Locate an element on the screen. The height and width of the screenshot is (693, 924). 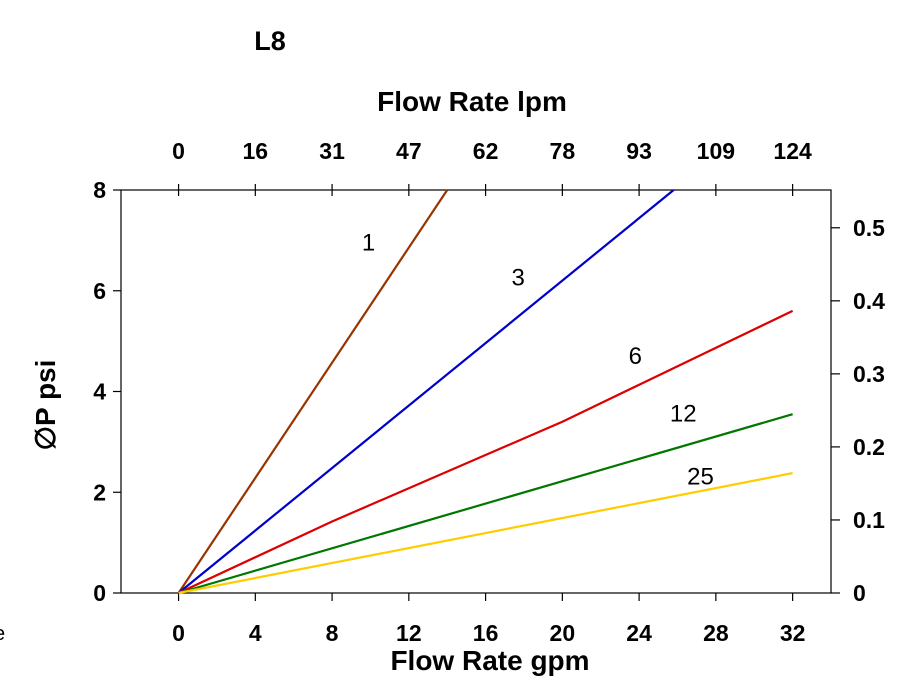
x2-tick-label: 78 is located at coordinates (563, 151).